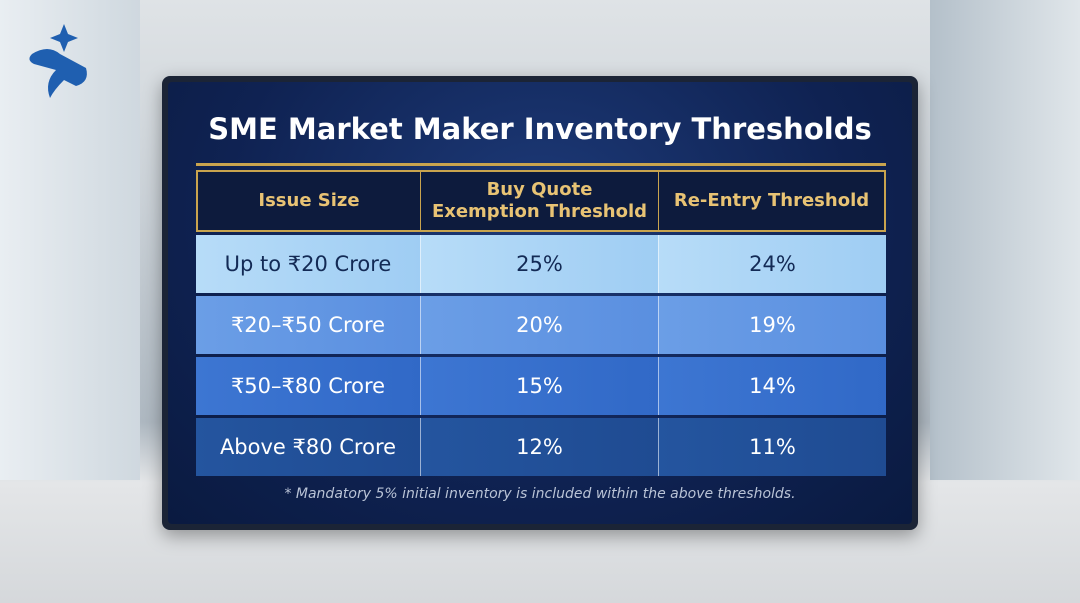  What do you see at coordinates (308, 201) in the screenshot?
I see `column-header: Issue Size` at bounding box center [308, 201].